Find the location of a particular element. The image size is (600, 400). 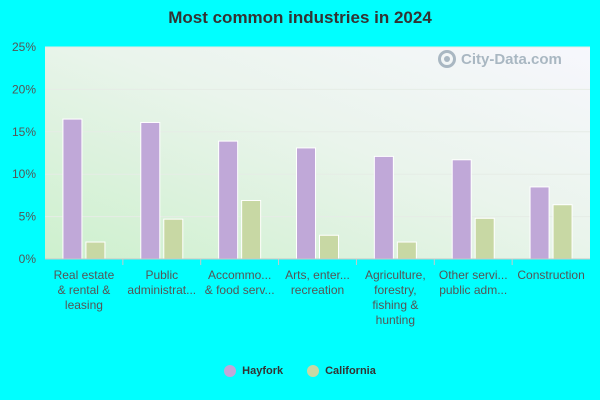

y-tick-label: 0% is located at coordinates (28, 259).